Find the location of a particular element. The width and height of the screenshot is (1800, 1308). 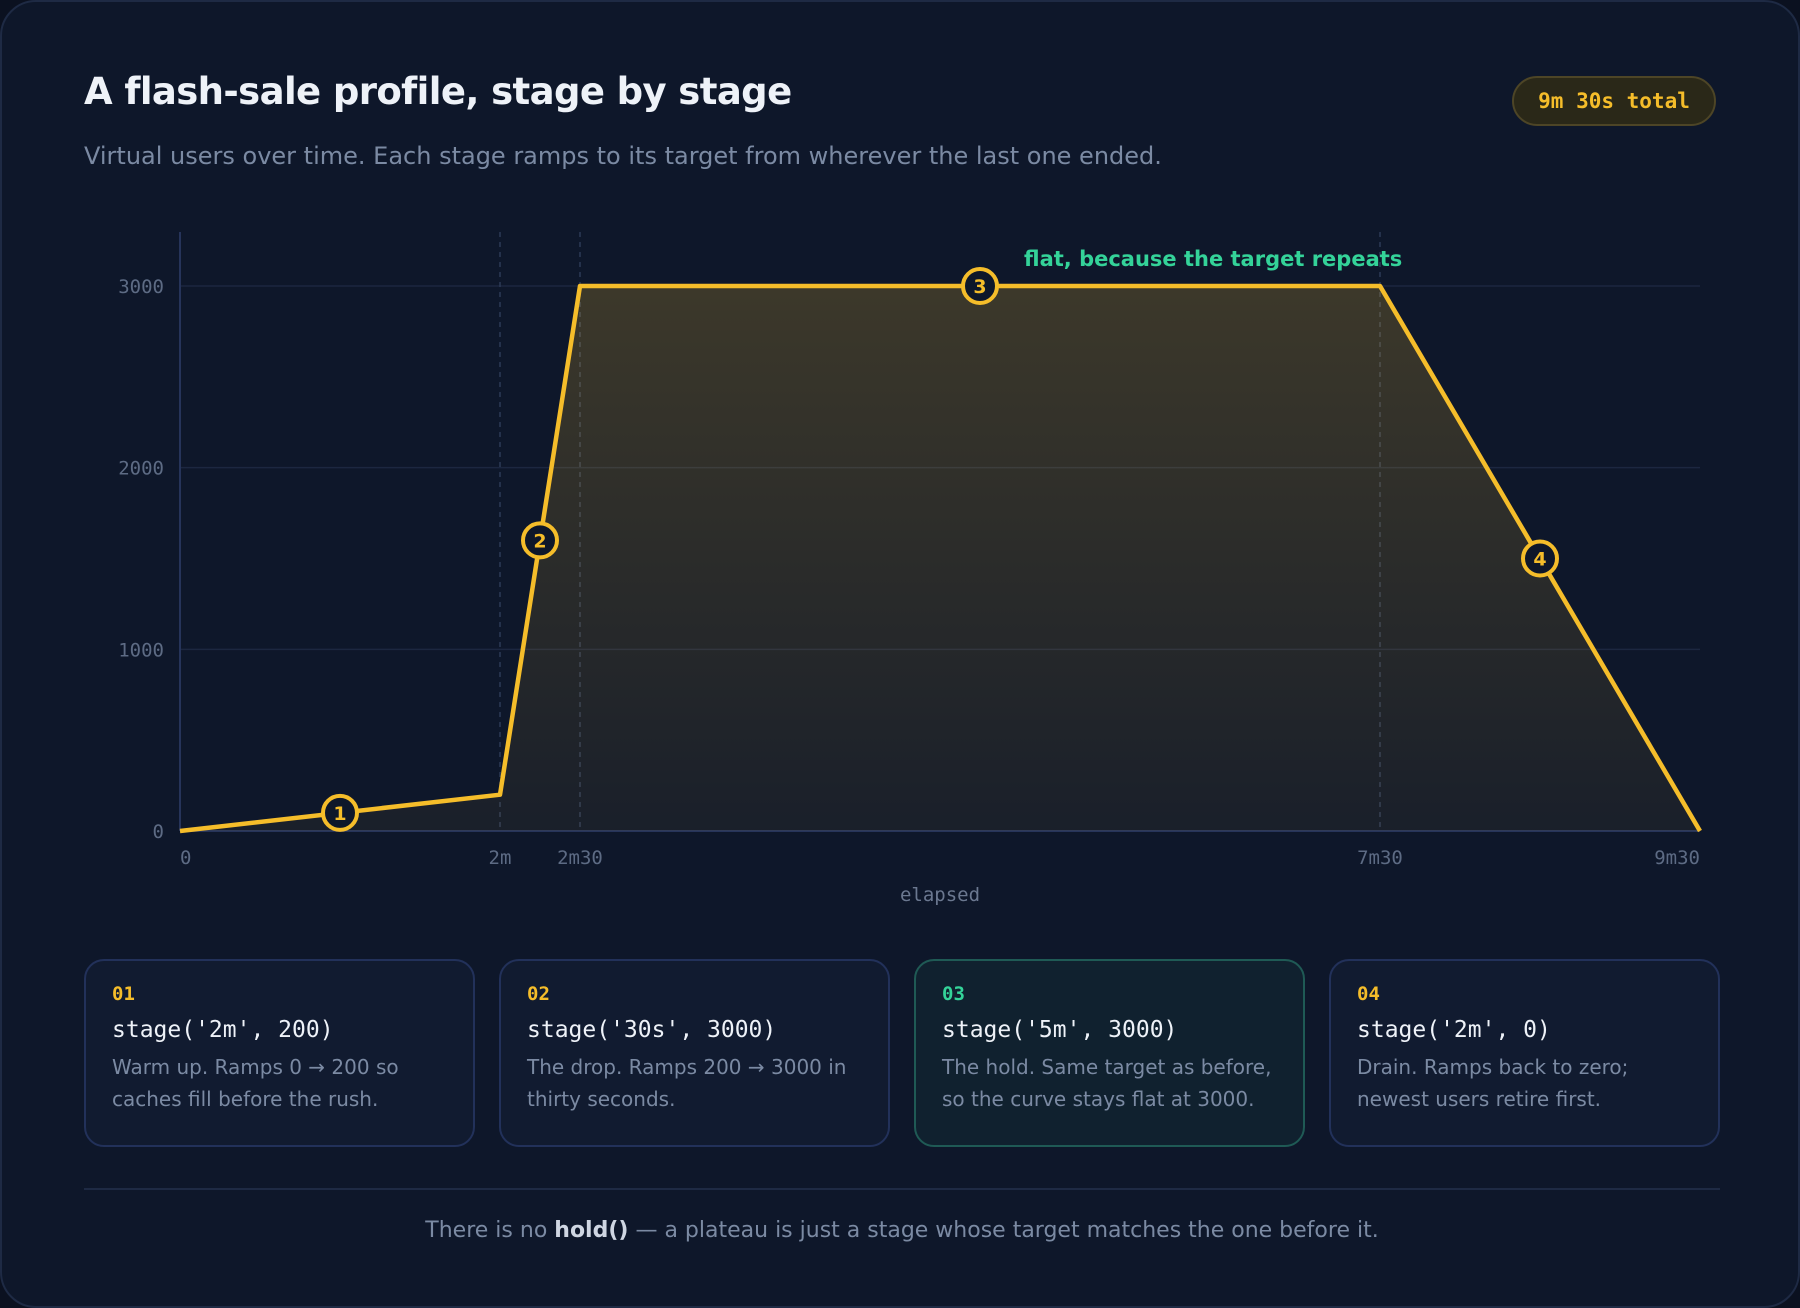

stage-marker: 2 is located at coordinates (540, 540).